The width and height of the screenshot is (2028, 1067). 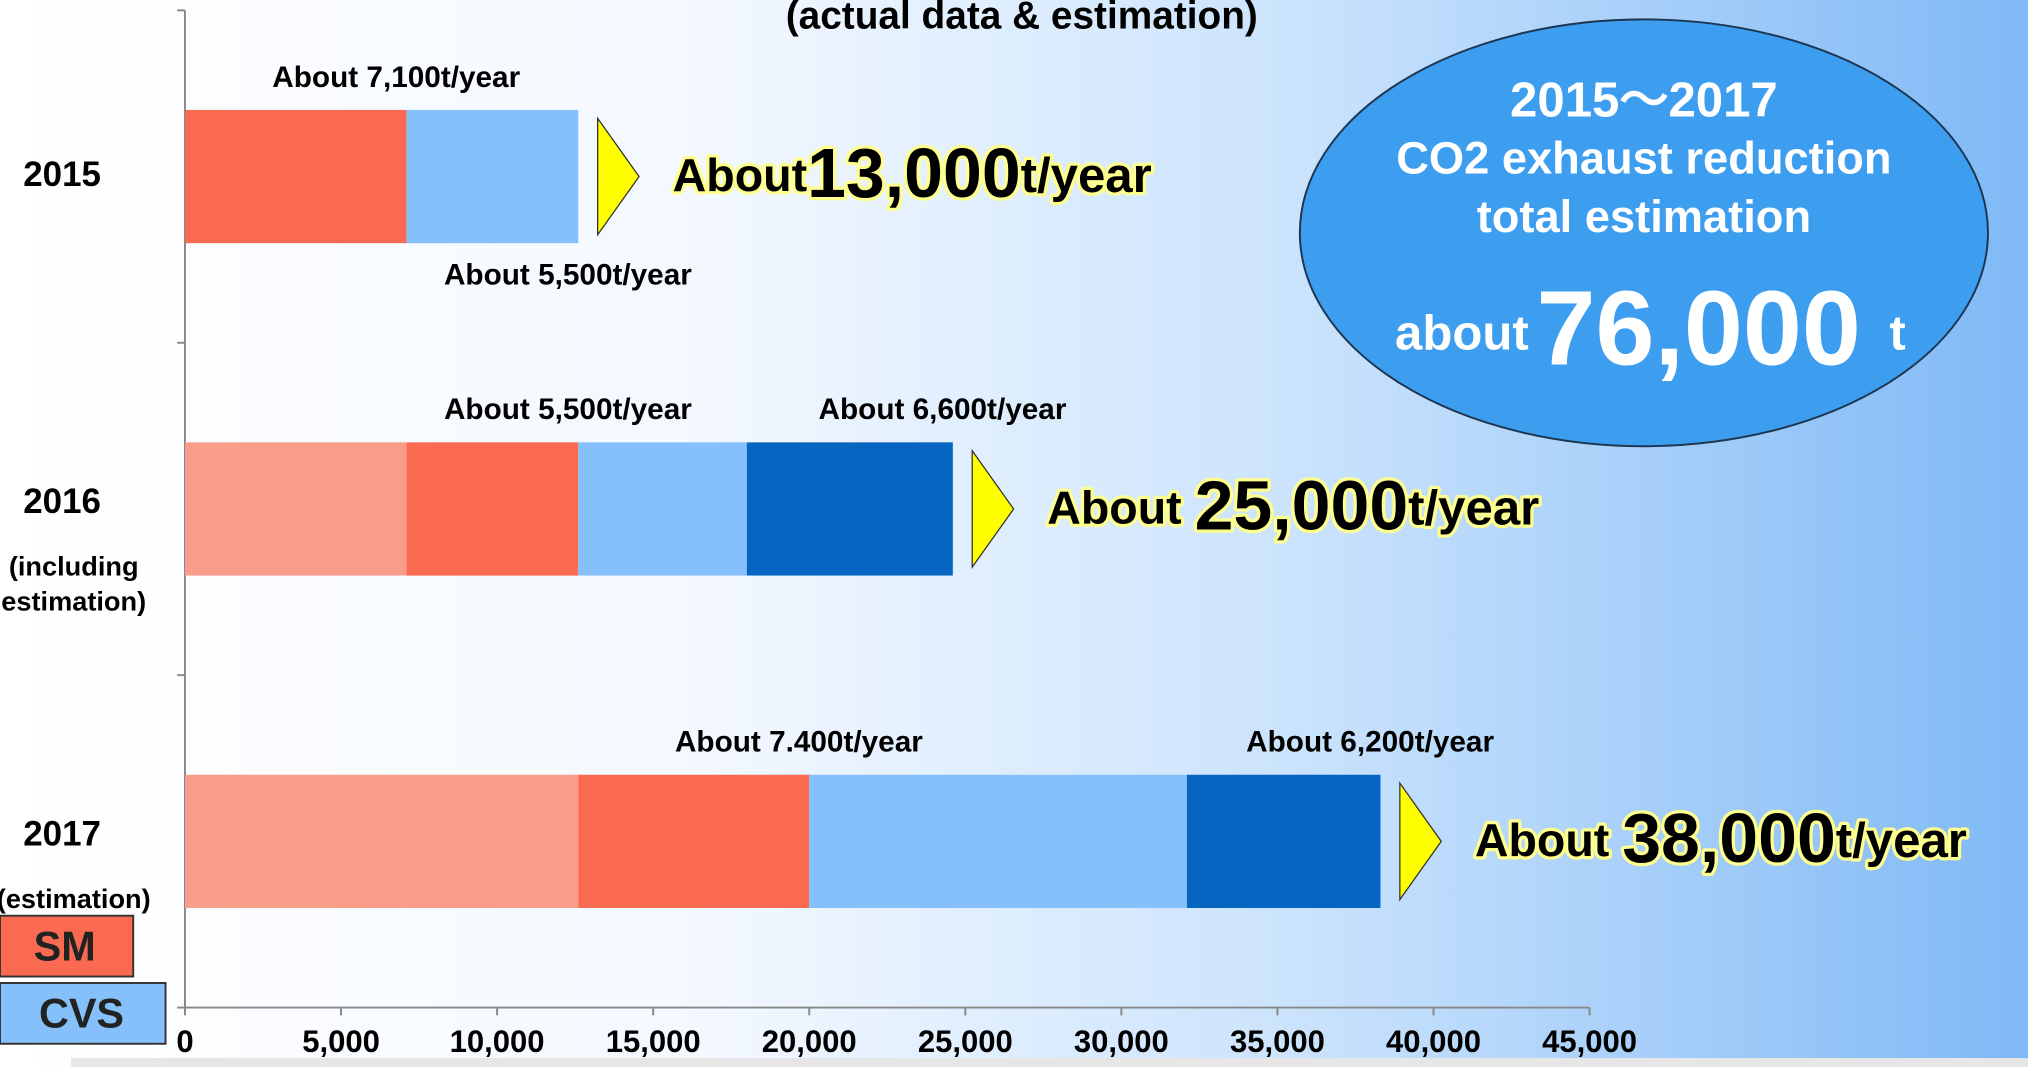 I want to click on x-tick-label: 40,000, so click(x=1433, y=1041).